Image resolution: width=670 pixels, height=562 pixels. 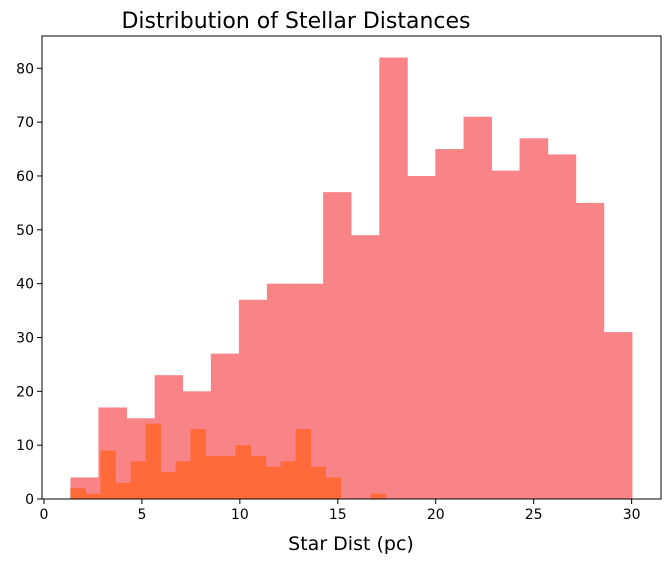 I want to click on x-tick-label: 30, so click(x=632, y=515).